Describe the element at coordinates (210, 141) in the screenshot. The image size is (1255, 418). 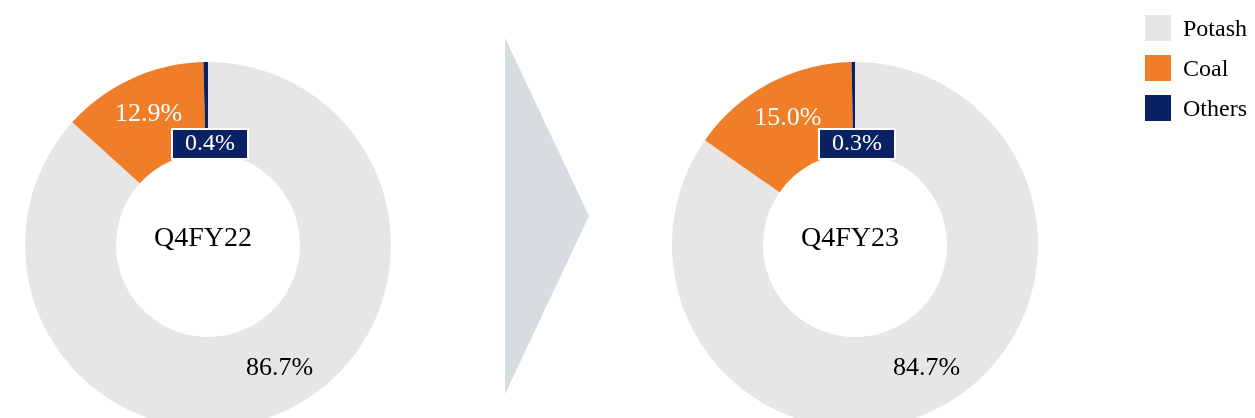
I see `data-label: 0.4%` at that location.